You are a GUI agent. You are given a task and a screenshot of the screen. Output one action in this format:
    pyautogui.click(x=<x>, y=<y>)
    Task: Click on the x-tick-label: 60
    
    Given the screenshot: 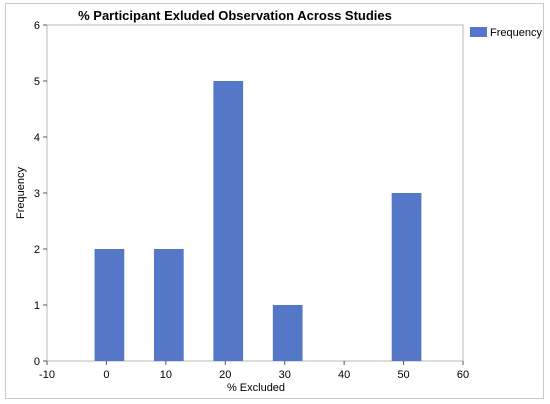 What is the action you would take?
    pyautogui.click(x=463, y=375)
    